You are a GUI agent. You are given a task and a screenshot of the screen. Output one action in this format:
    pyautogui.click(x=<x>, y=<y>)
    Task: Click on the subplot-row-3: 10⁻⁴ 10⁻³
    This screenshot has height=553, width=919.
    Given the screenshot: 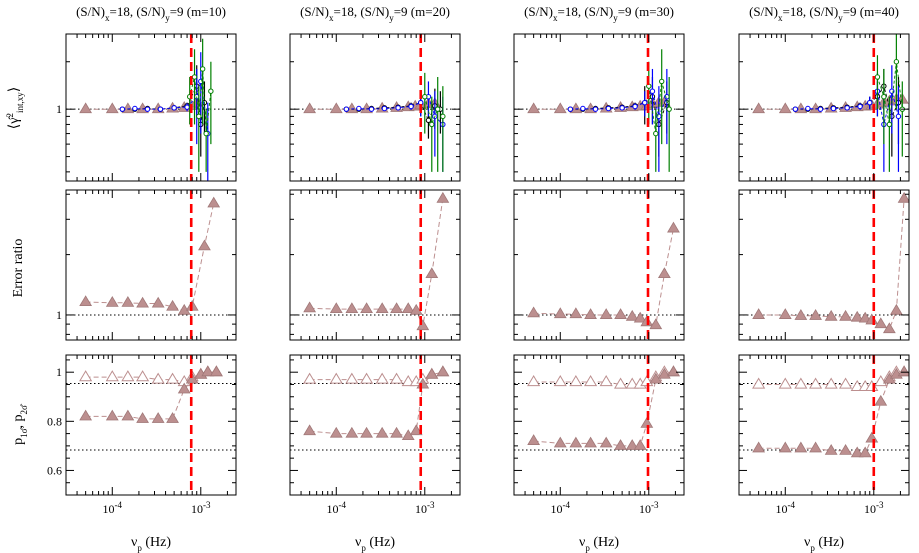 What is the action you would take?
    pyautogui.click(x=824, y=435)
    